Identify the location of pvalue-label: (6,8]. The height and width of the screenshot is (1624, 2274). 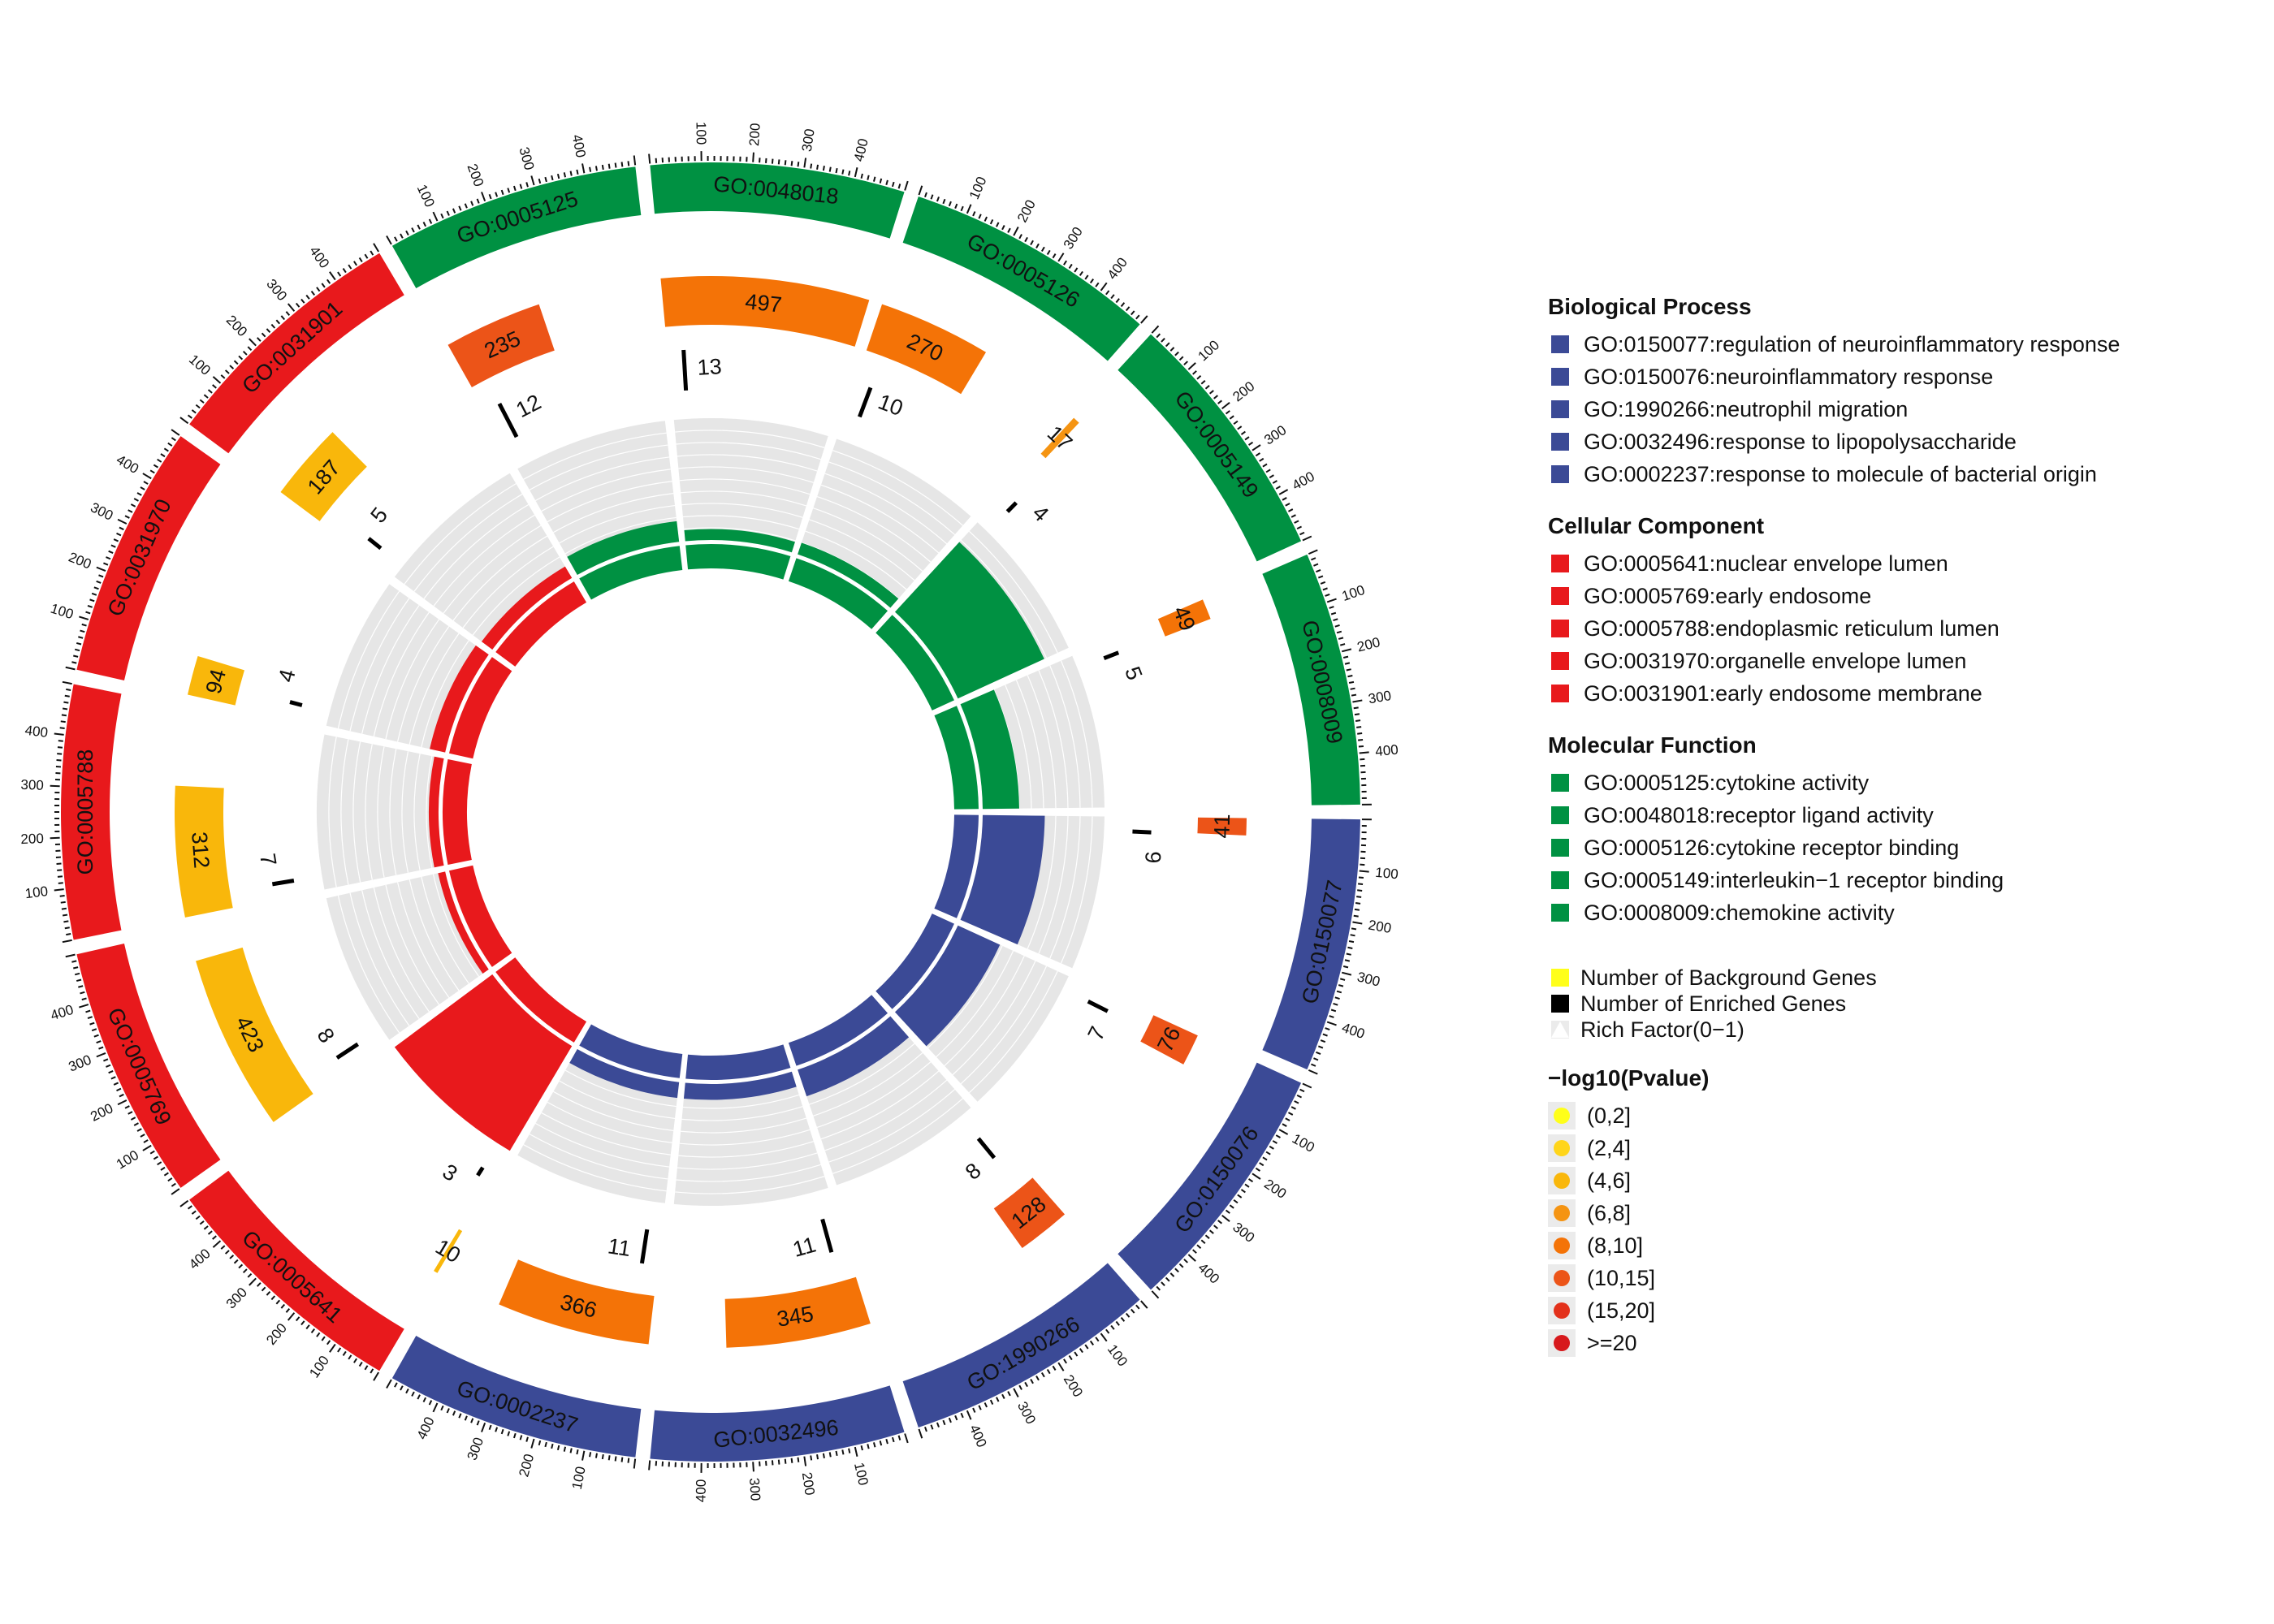
(1609, 1212).